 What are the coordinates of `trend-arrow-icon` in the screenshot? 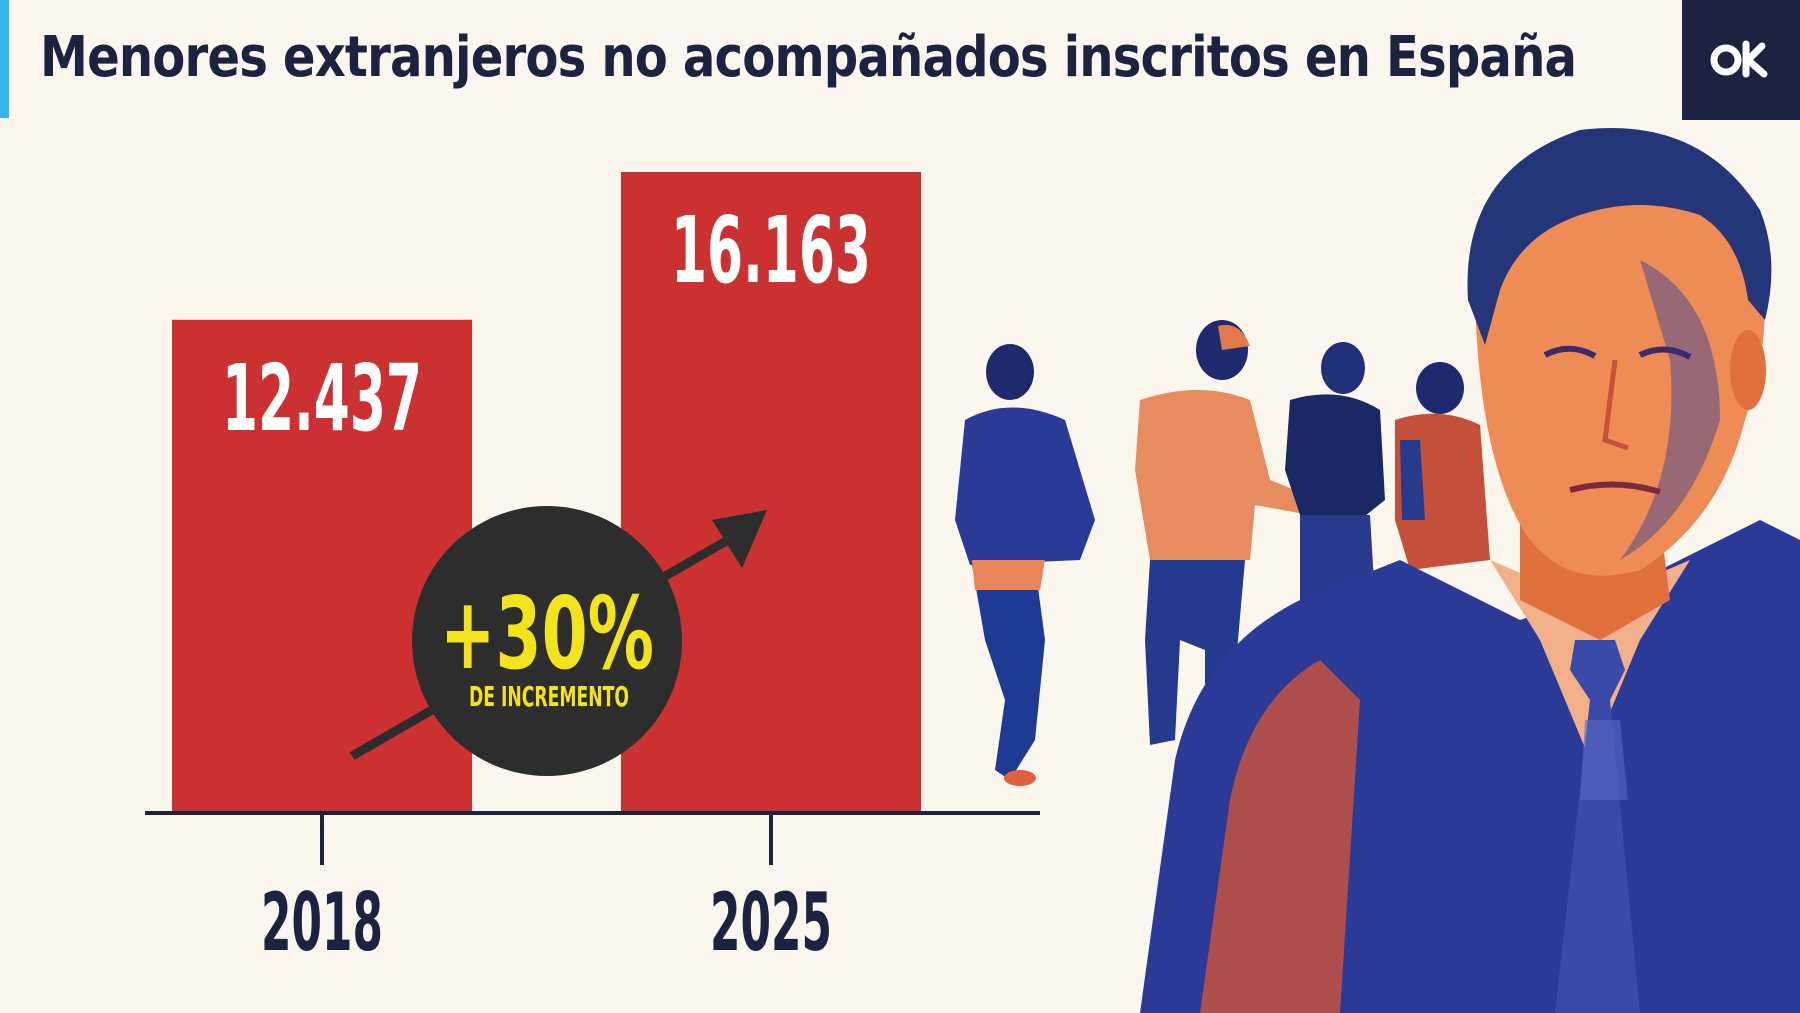 It's located at (739, 539).